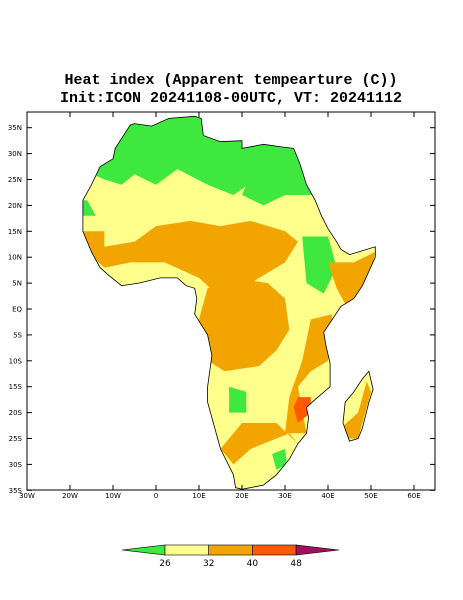  I want to click on lon-tick-label: 50E, so click(370, 496).